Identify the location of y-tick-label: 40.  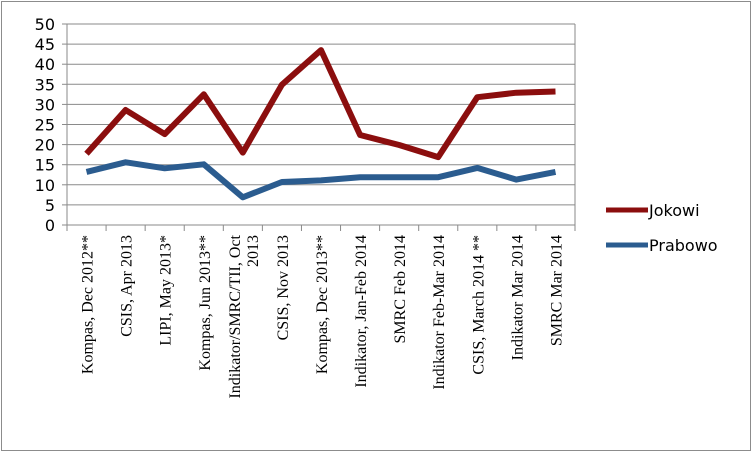
(45, 64).